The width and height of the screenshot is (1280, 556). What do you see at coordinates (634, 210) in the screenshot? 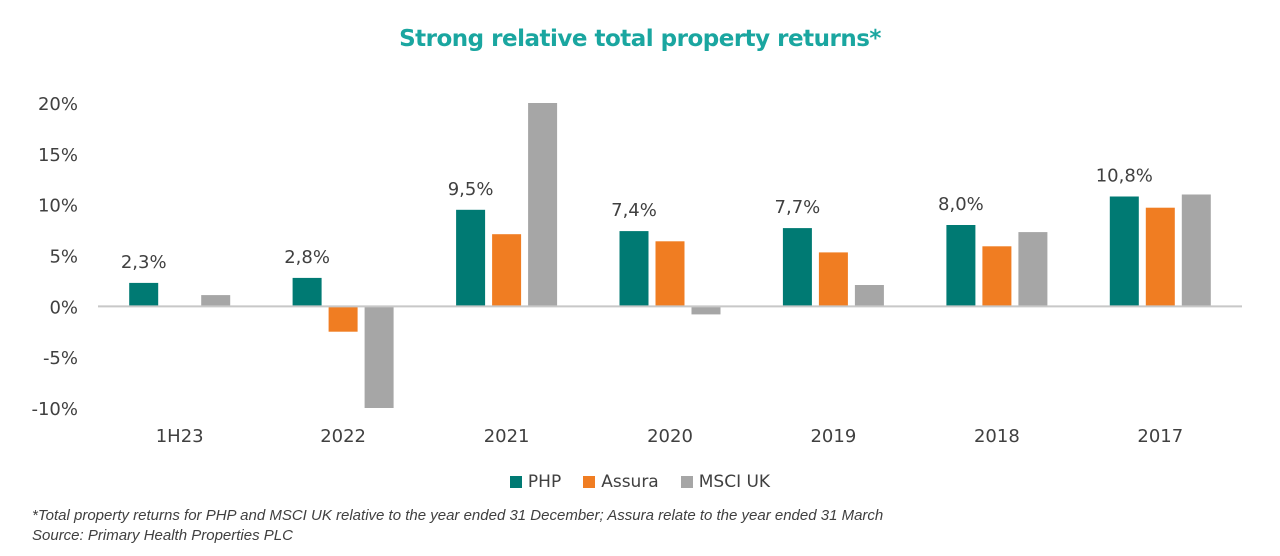
I see `data-label-php: 7,4%` at bounding box center [634, 210].